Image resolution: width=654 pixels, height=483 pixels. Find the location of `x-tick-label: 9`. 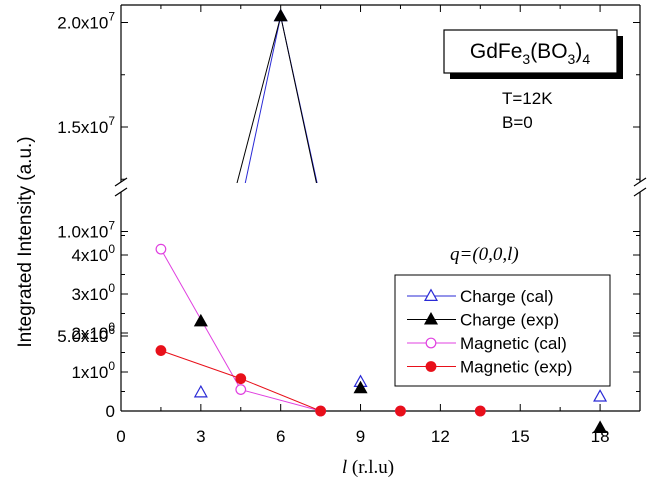

x-tick-label: 9 is located at coordinates (360, 436).